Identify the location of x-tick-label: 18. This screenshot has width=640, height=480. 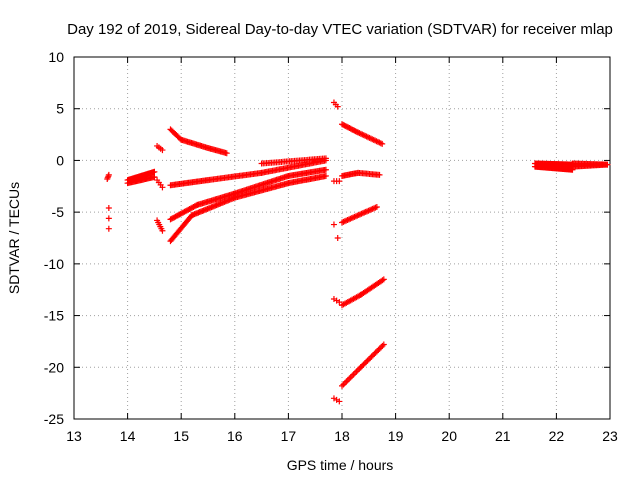
(342, 436).